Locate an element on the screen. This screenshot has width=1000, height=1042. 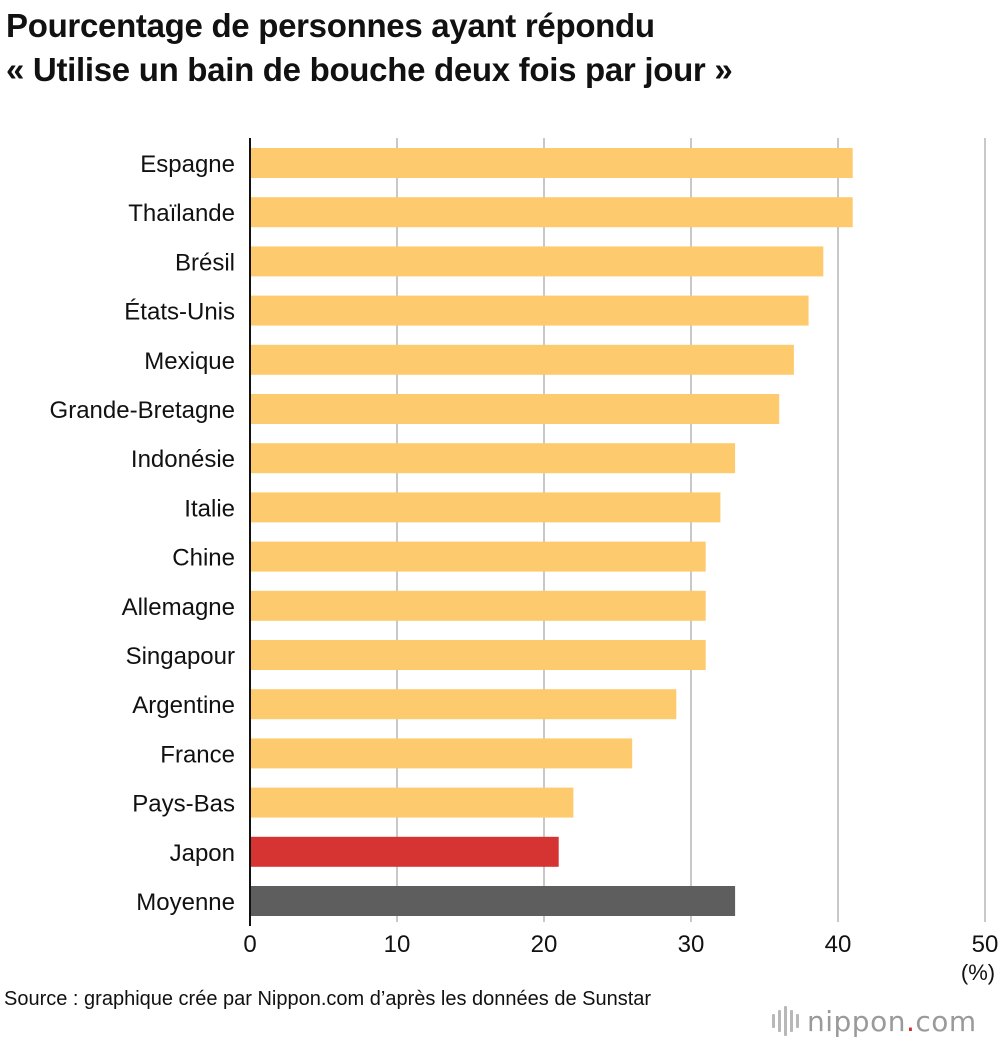
category-label-7: Italie is located at coordinates (209, 508).